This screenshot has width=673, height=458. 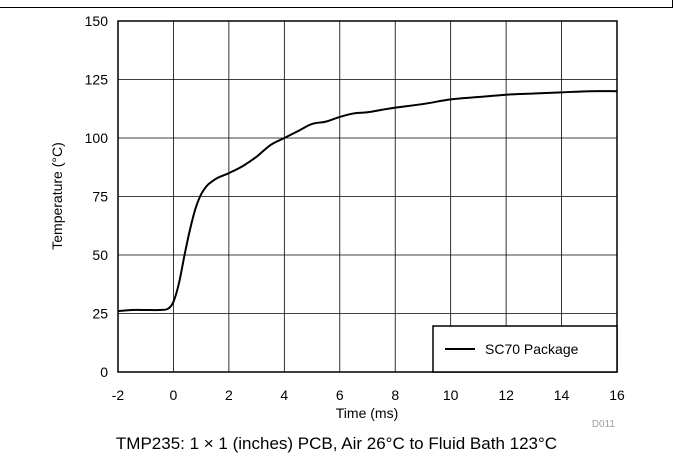 I want to click on y-tick-label: 0, so click(x=104, y=372).